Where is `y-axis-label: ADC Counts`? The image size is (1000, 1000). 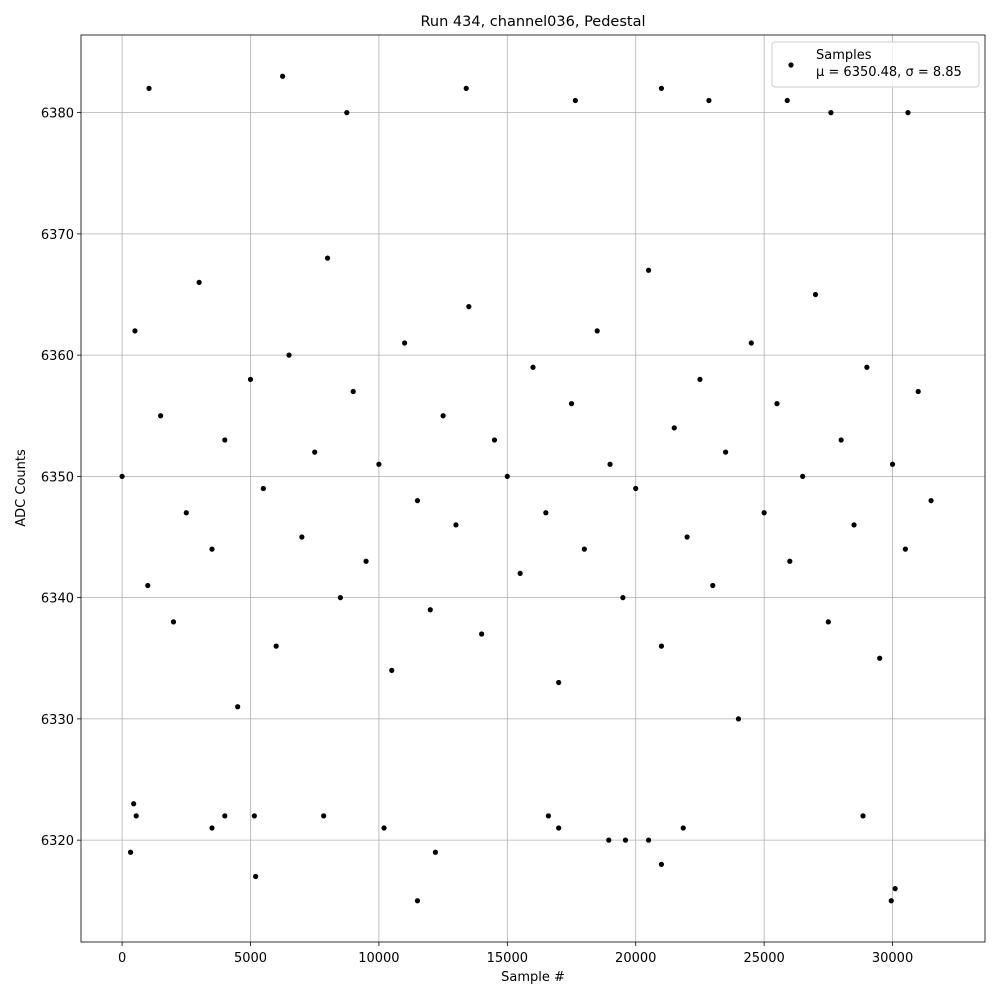
y-axis-label: ADC Counts is located at coordinates (21, 488).